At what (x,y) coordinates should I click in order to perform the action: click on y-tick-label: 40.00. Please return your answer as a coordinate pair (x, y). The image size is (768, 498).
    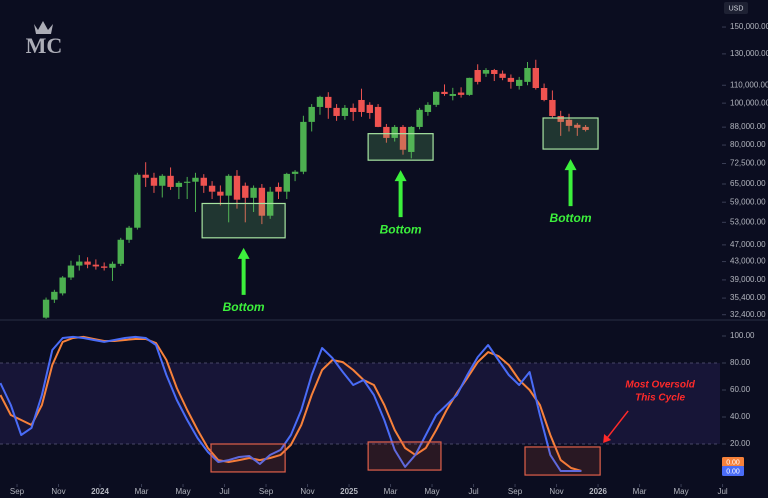
    Looking at the image, I should click on (740, 416).